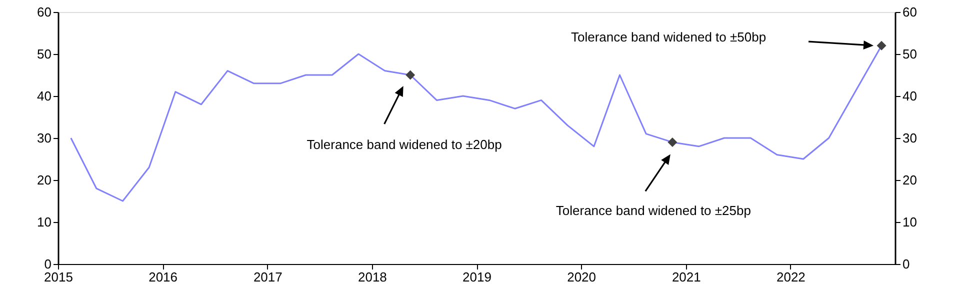 This screenshot has width=966, height=294. Describe the element at coordinates (163, 277) in the screenshot. I see `x-tick-label: 2016` at that location.